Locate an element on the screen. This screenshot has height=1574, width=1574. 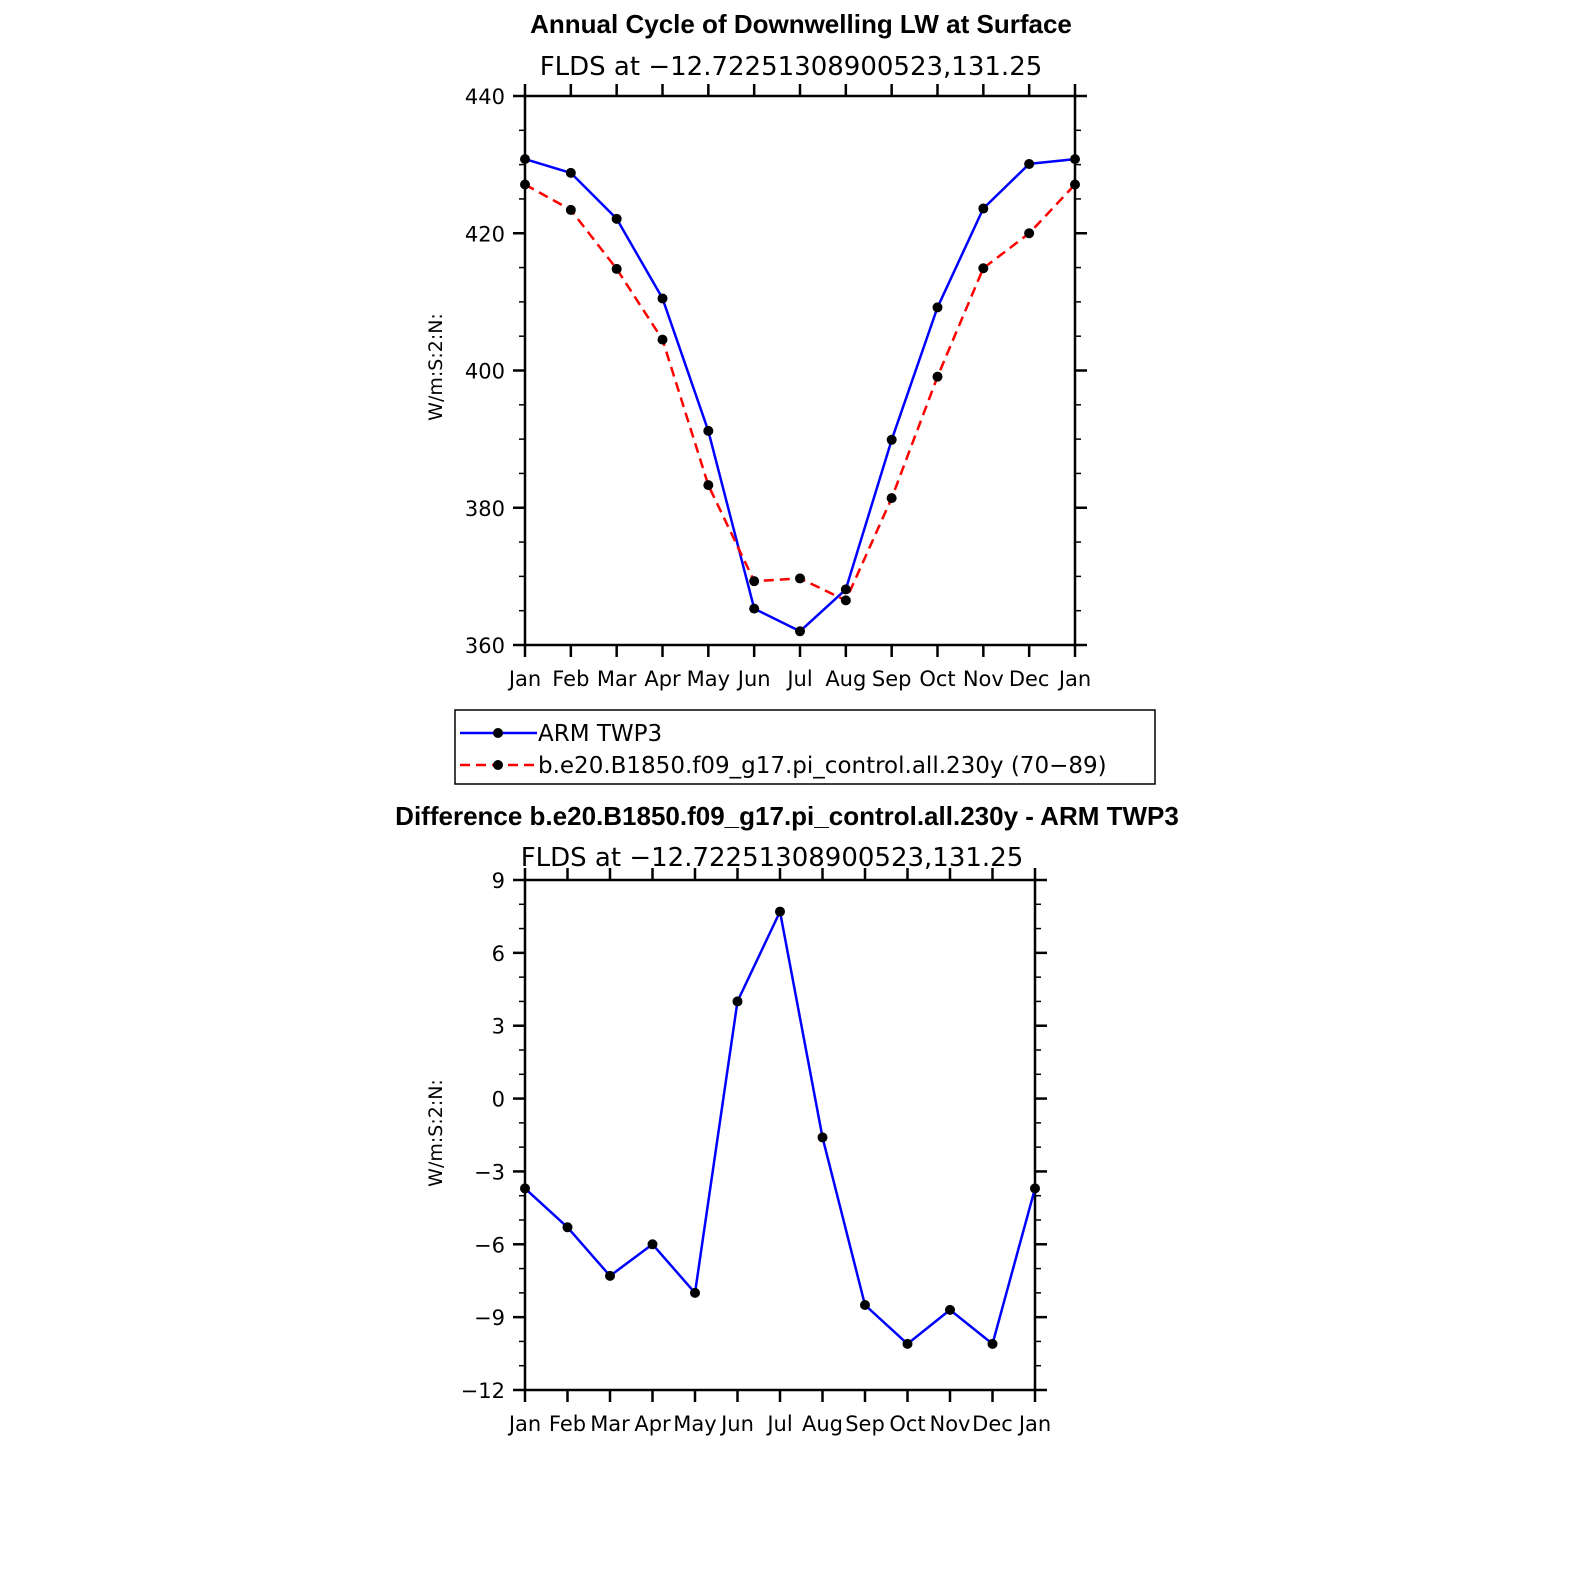
chart1-x-tick-label: Jul is located at coordinates (798, 679).